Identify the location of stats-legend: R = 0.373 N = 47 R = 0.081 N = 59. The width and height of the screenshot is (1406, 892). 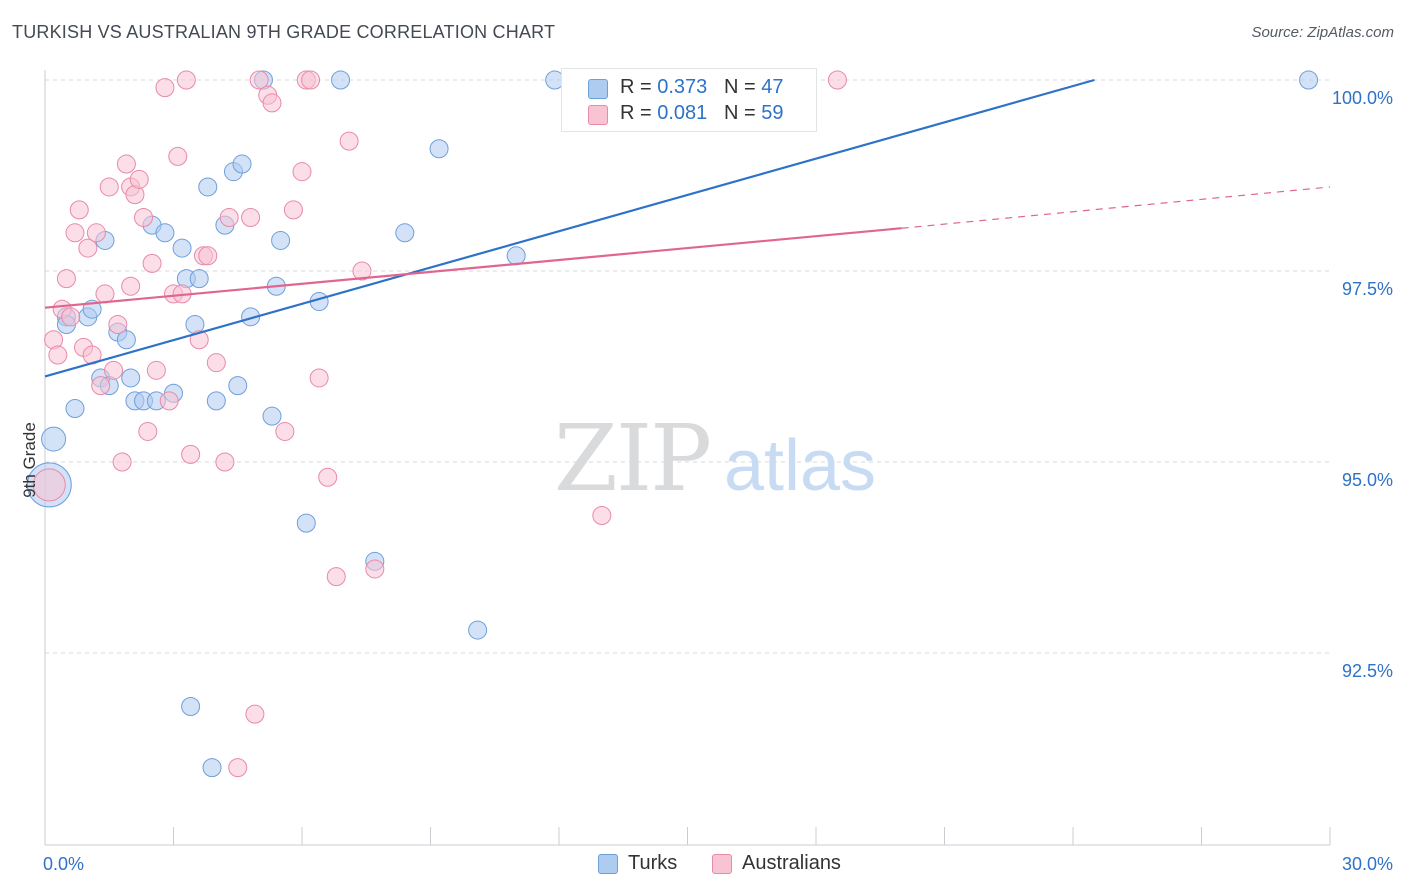
(689, 100).